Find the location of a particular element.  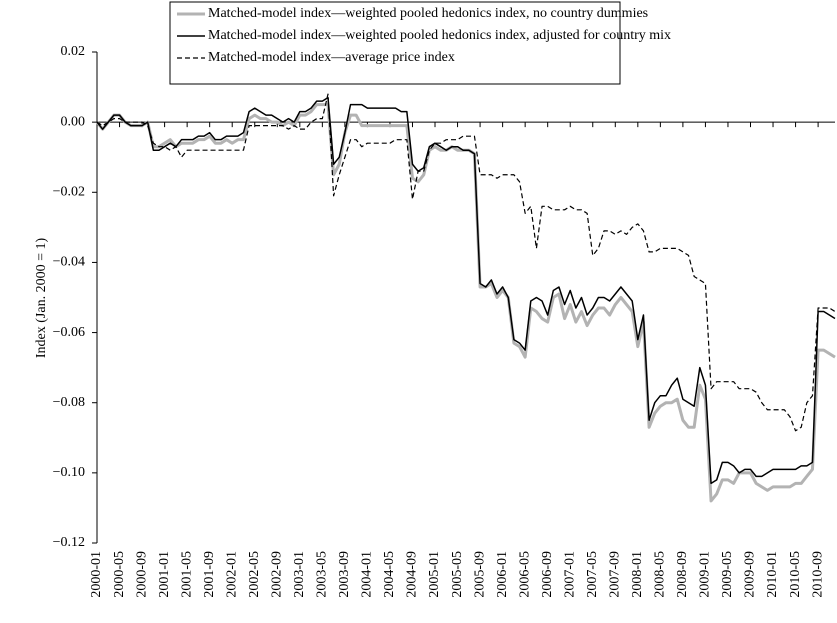

x-tick-label: 2010-09 is located at coordinates (817, 574).